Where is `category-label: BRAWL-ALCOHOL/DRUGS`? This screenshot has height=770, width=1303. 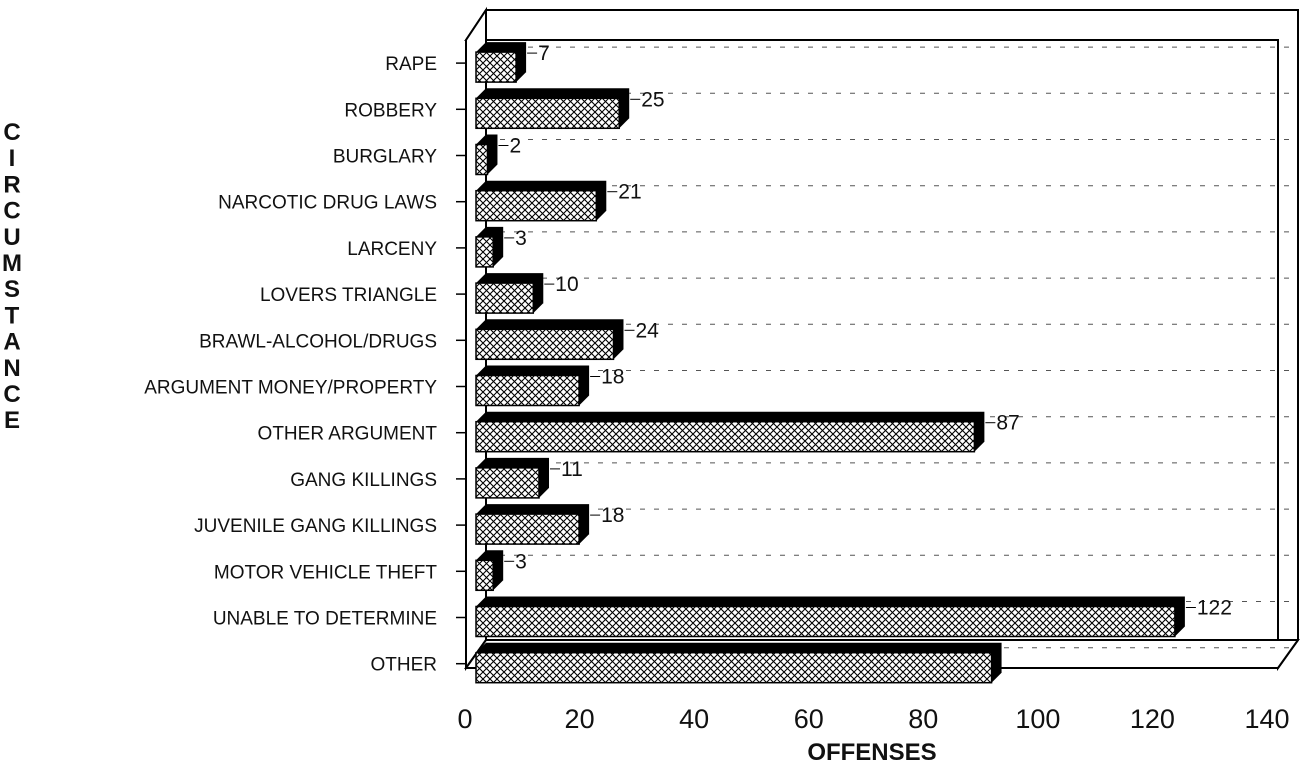
category-label: BRAWL-ALCOHOL/DRUGS is located at coordinates (318, 341).